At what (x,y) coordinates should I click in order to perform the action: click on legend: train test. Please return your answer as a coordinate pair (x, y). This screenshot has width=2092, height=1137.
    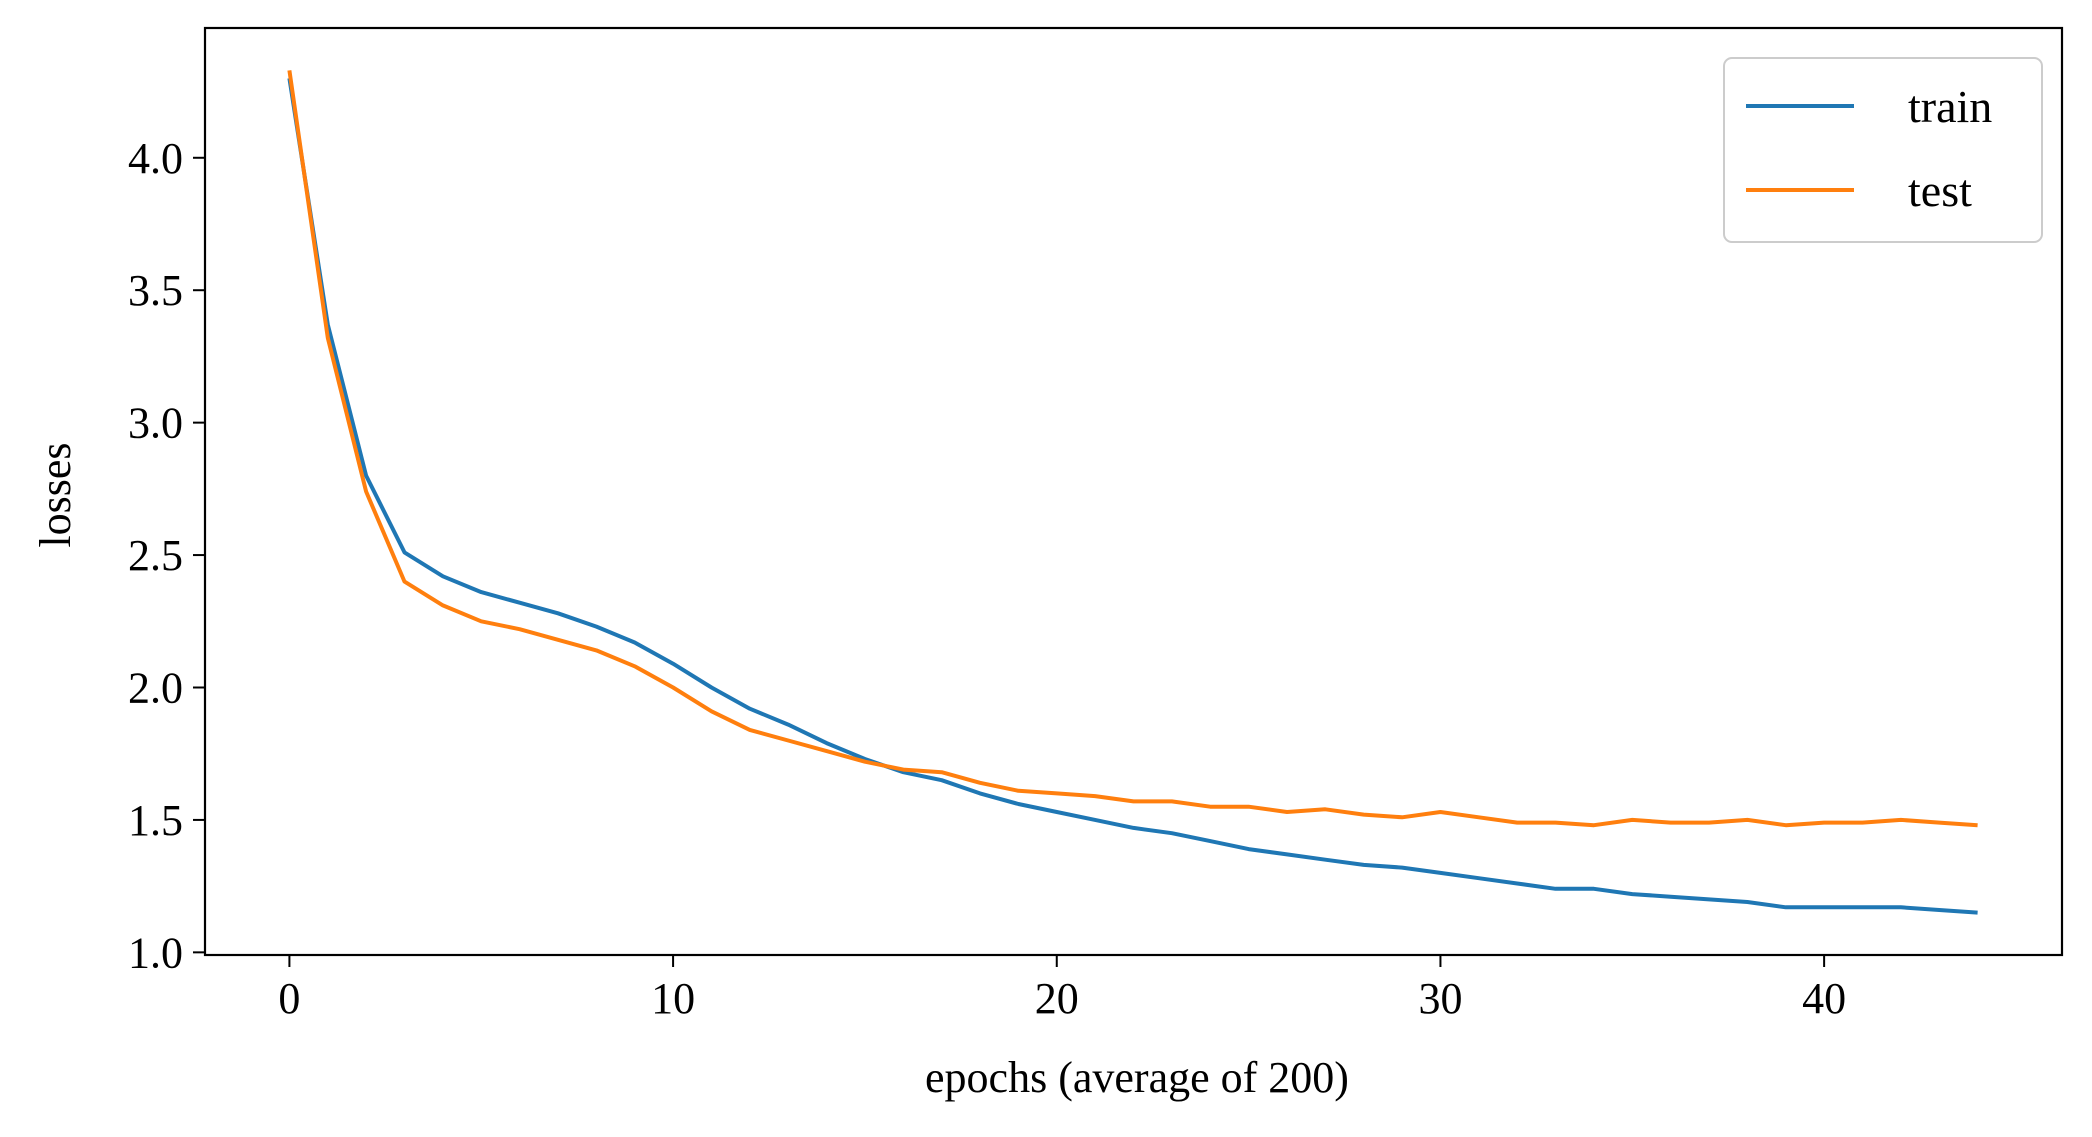
    Looking at the image, I should click on (1883, 150).